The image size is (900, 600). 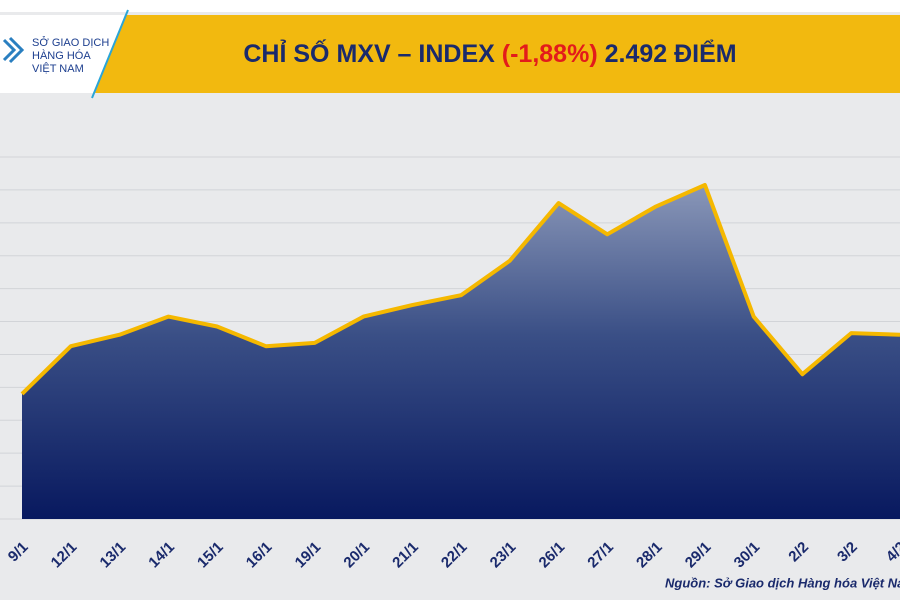 I want to click on logo-text: SỞ GIAO DỊCH, so click(x=70, y=42).